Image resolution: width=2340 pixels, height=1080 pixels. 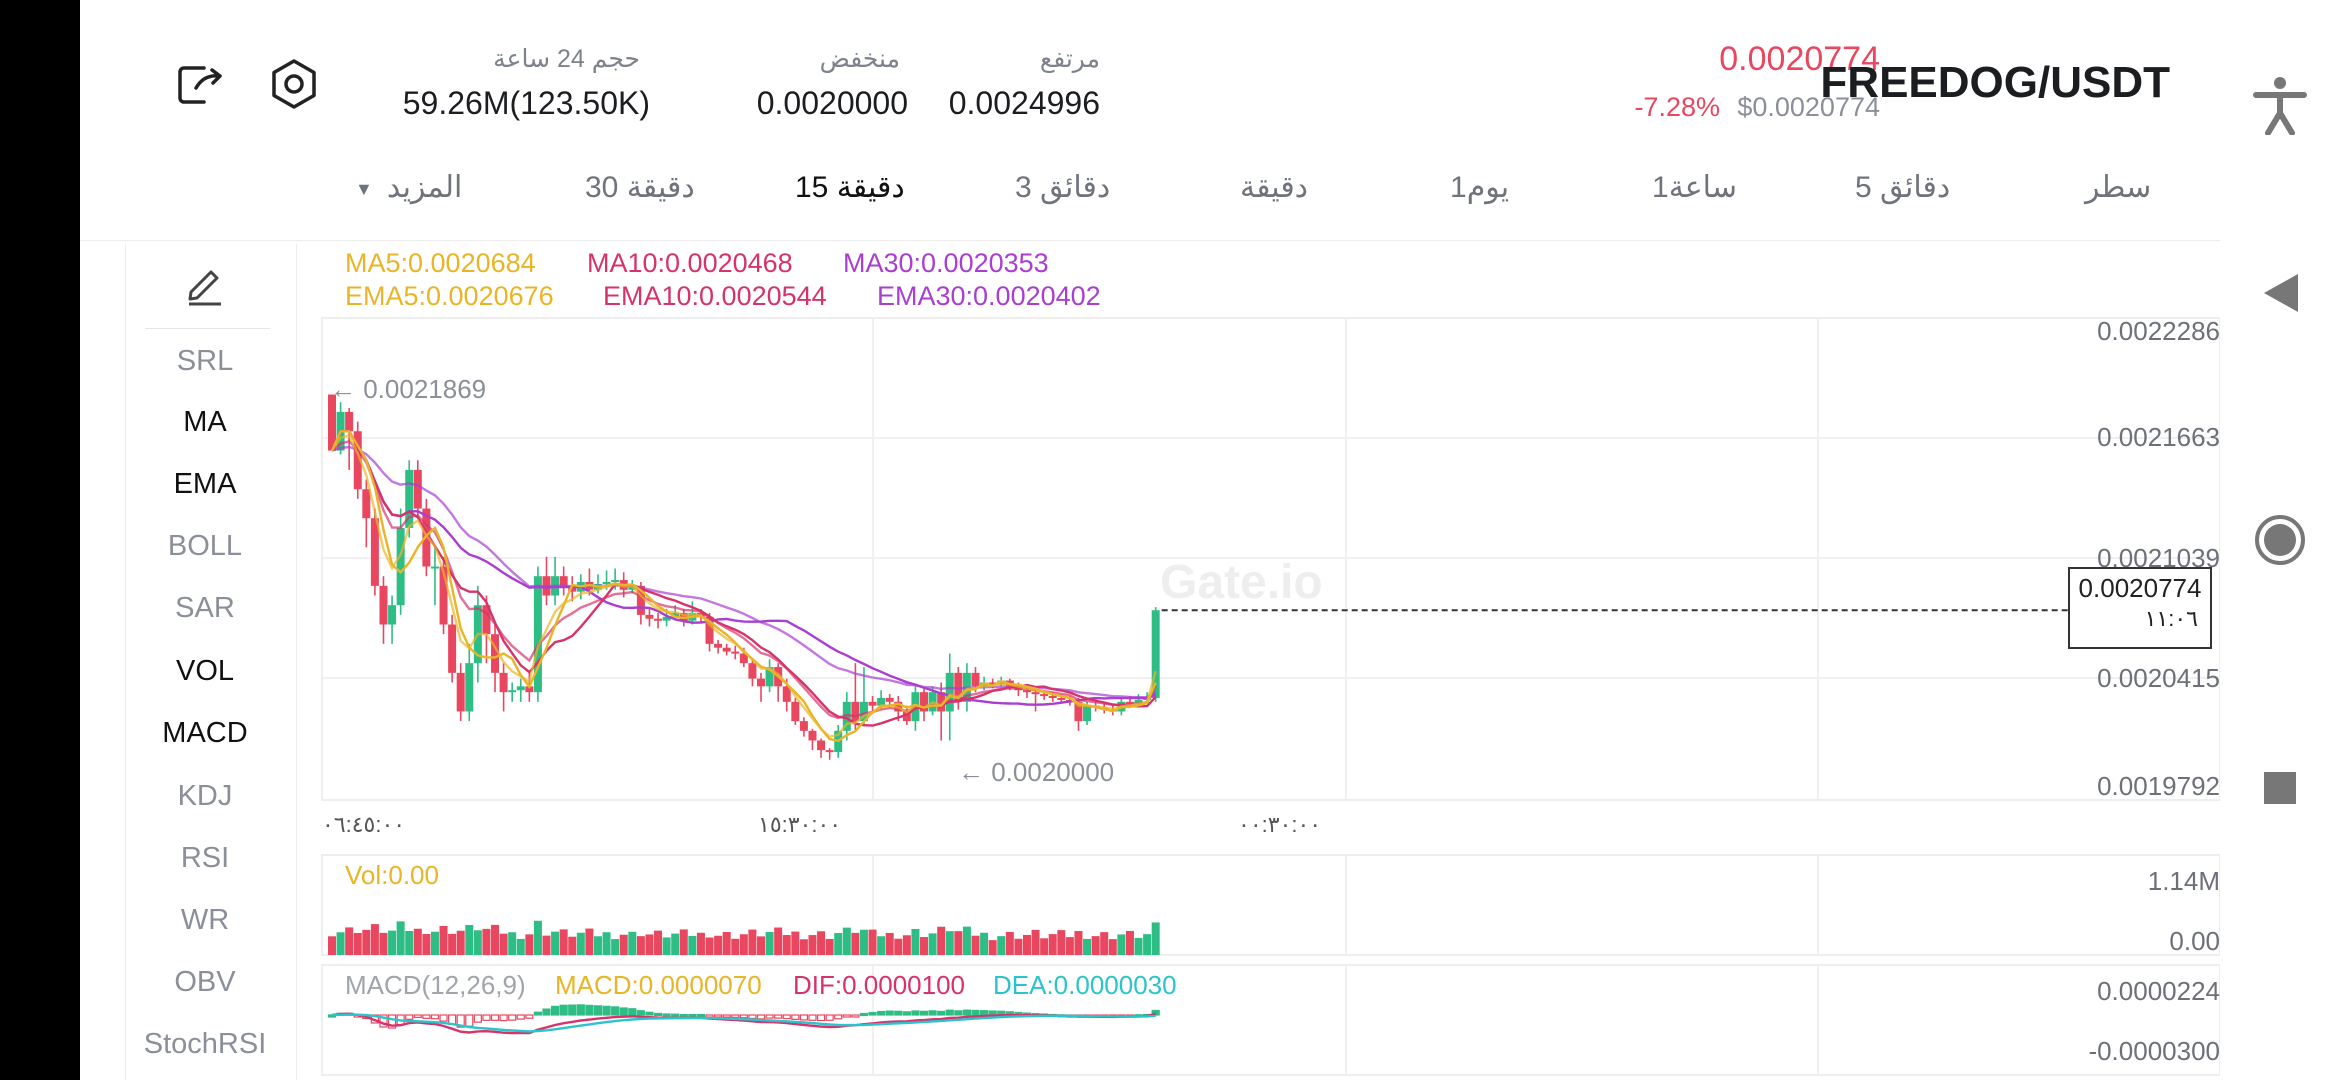 I want to click on share-icon, so click(x=200, y=85).